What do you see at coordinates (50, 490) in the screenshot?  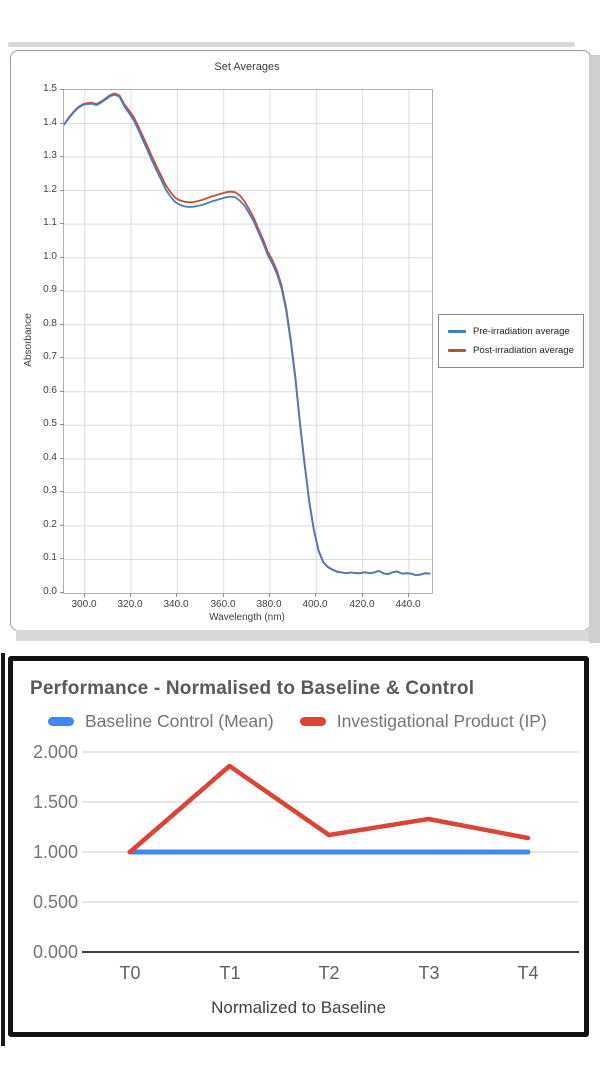 I see `spectral-y-tick-label: 0.3` at bounding box center [50, 490].